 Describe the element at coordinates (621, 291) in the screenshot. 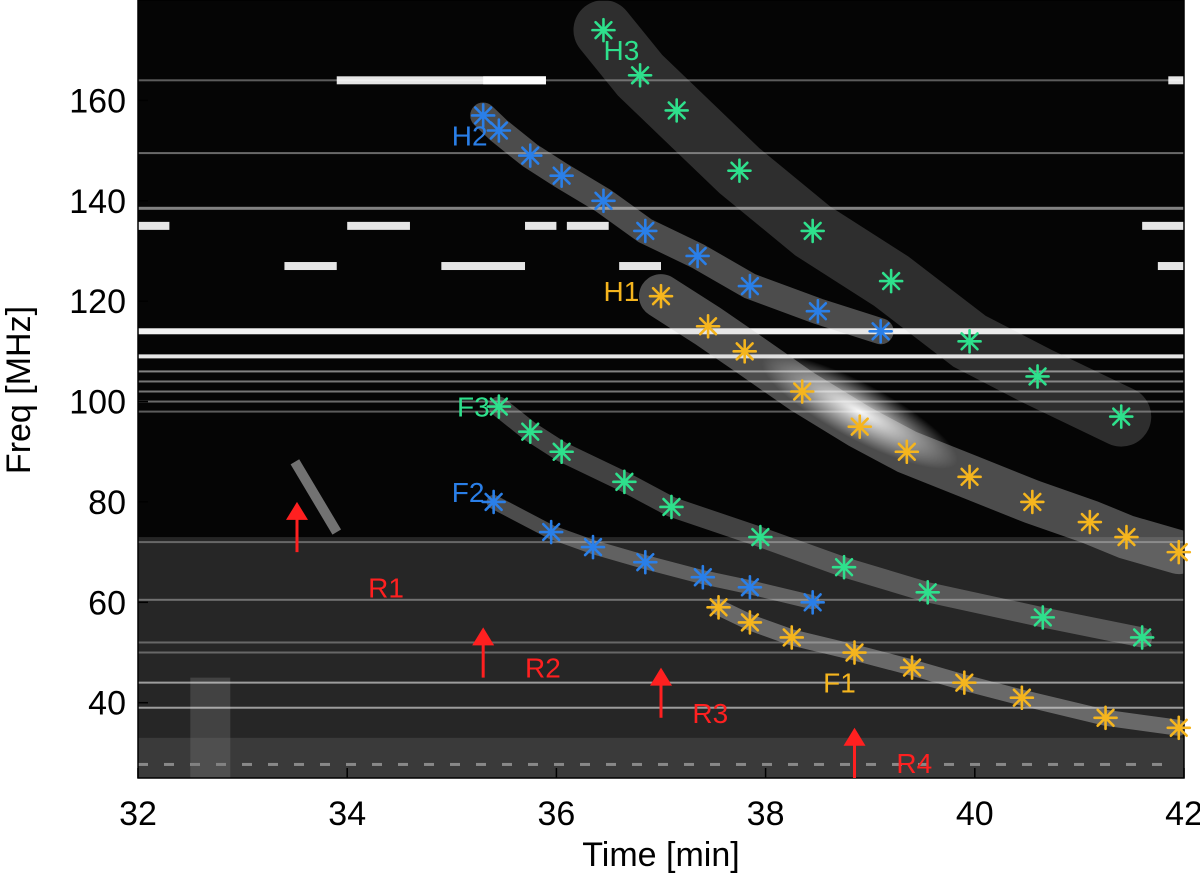

I see `label-h1: H1` at that location.